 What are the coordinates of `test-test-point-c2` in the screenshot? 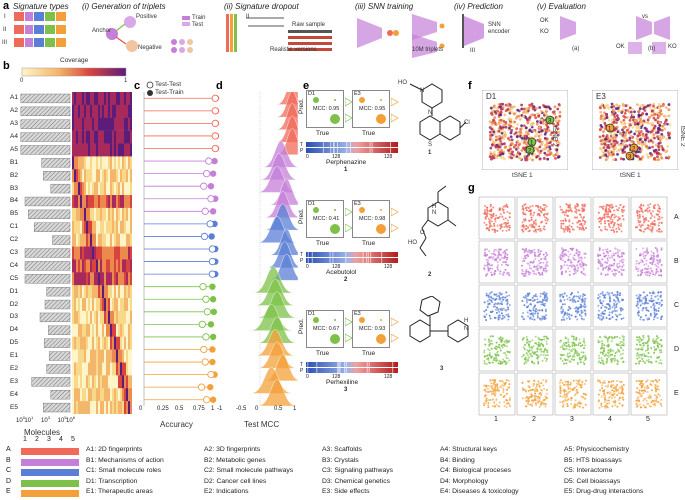 It's located at (204, 236).